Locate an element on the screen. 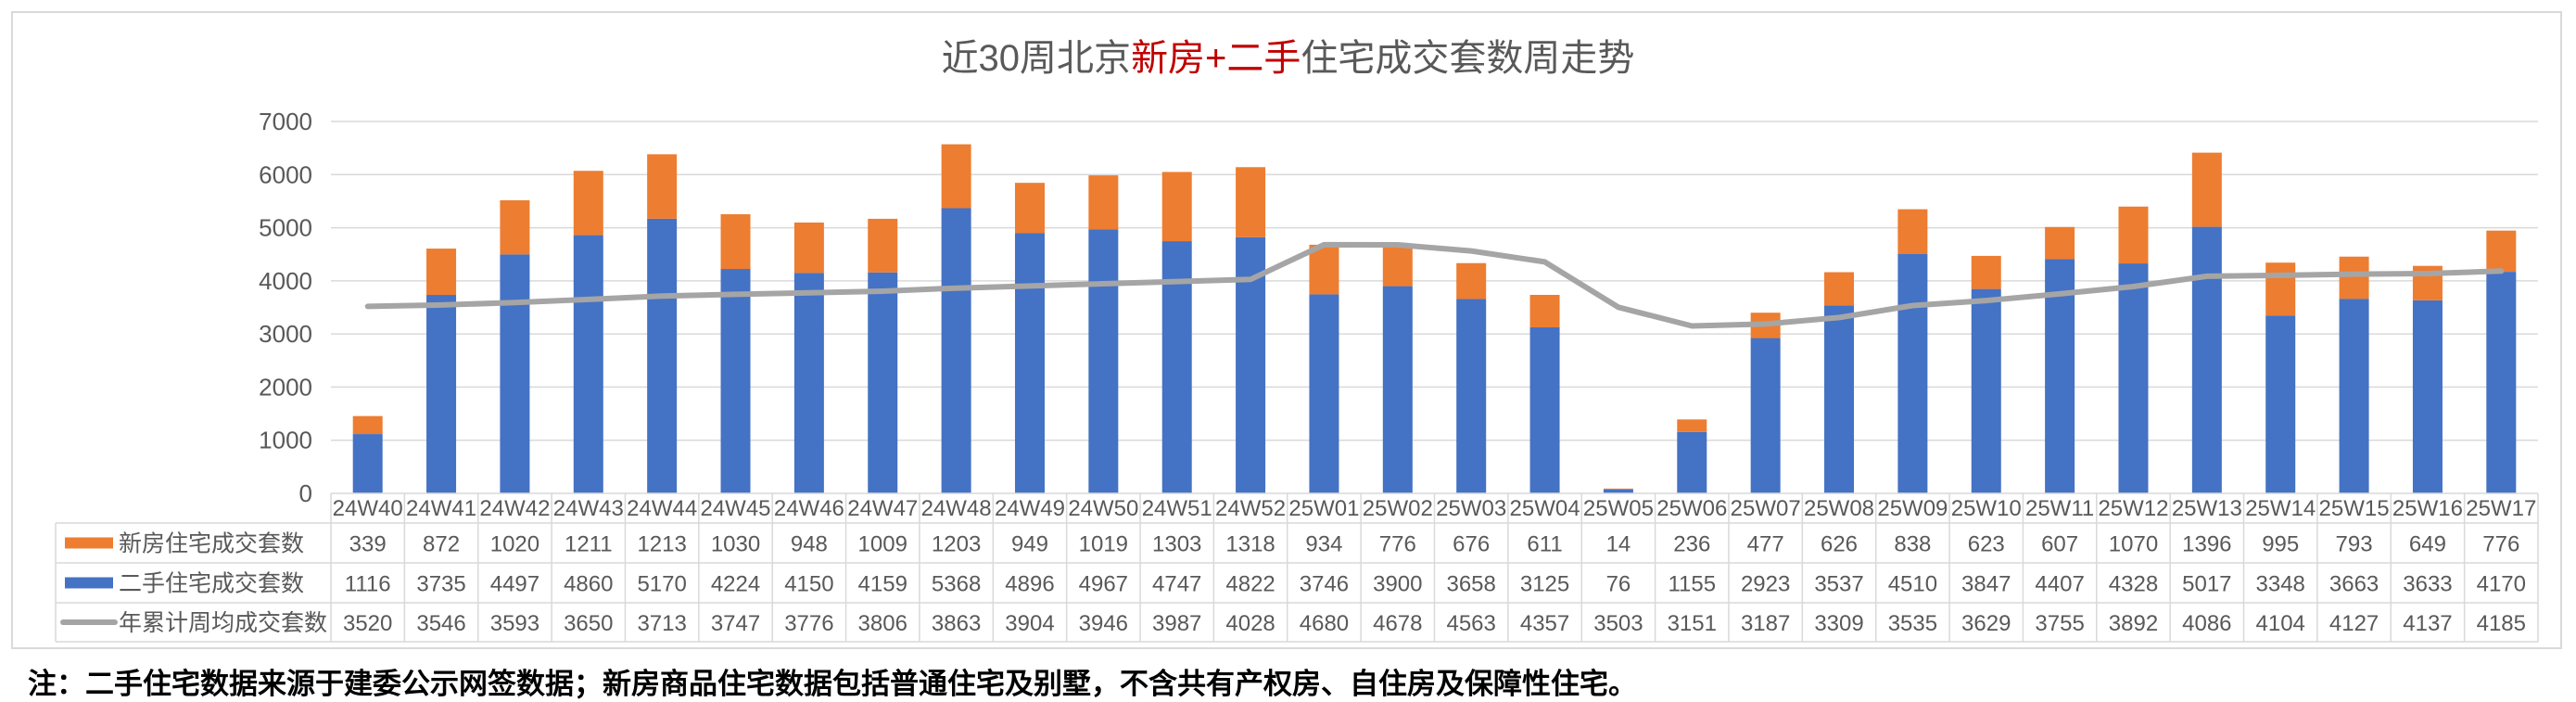  category-label: 24W41 is located at coordinates (441, 509).